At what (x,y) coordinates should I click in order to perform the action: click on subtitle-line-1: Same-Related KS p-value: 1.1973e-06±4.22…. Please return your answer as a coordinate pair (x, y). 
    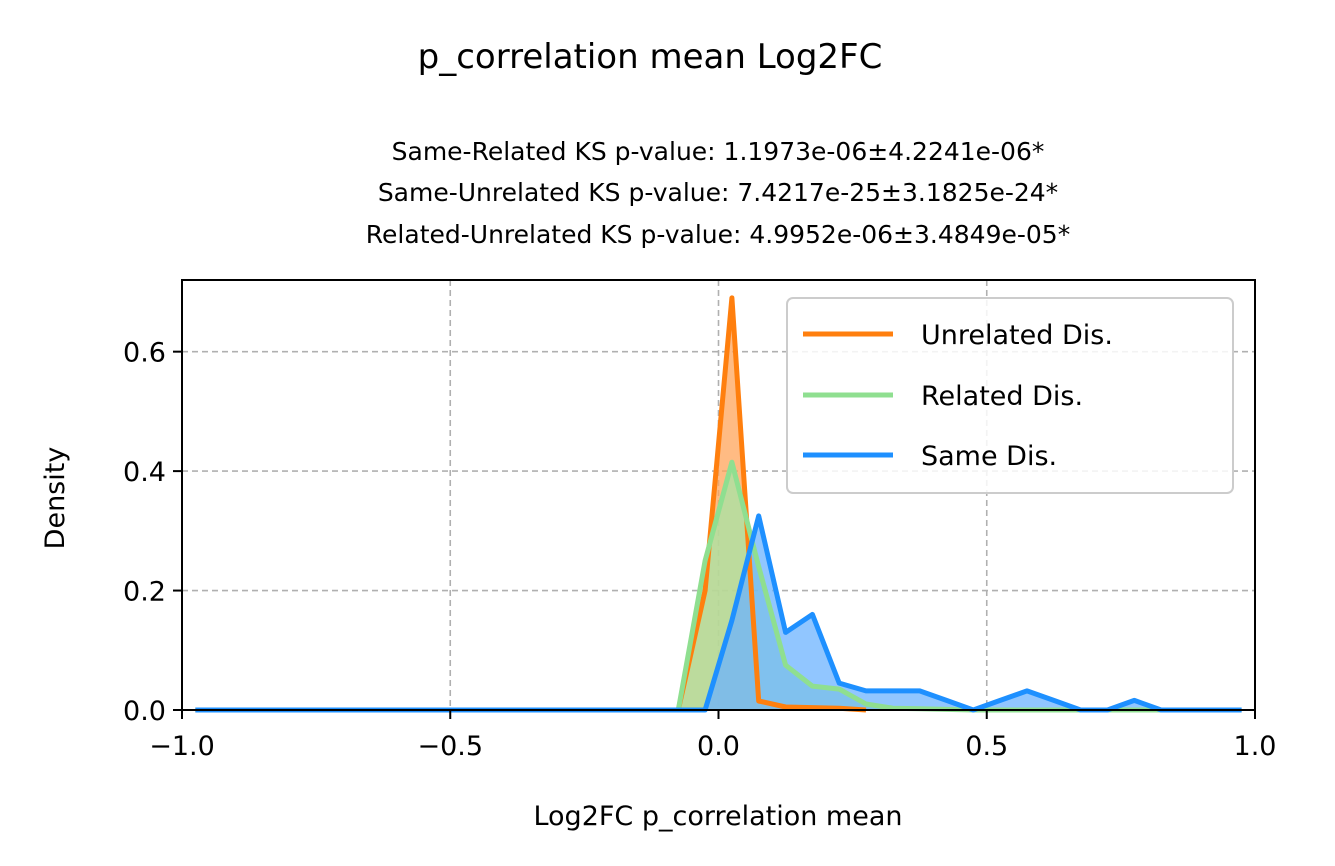
    Looking at the image, I should click on (718, 151).